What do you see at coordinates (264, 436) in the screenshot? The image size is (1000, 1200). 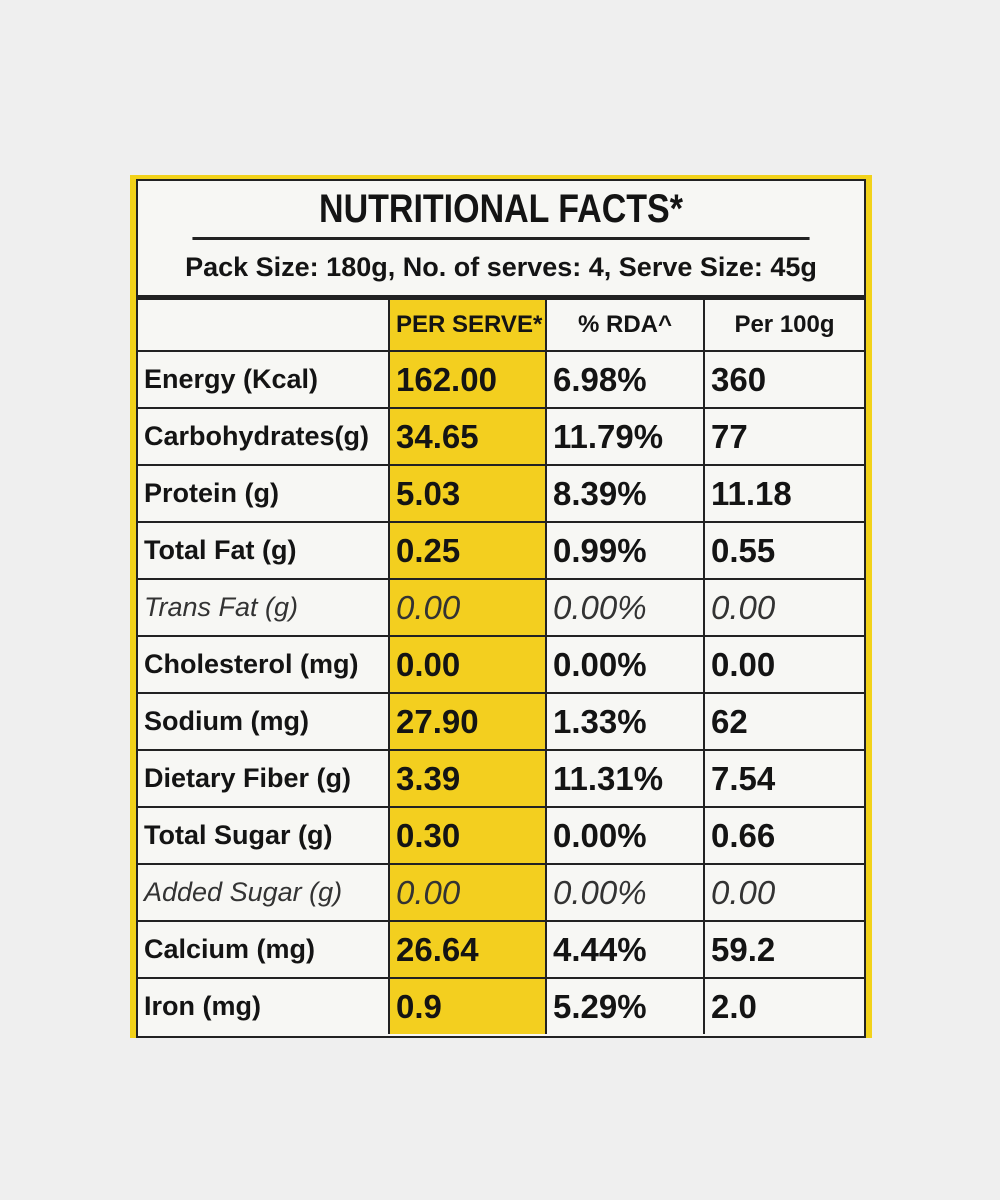 I see `nutrient-name: Carbohydrates(g)` at bounding box center [264, 436].